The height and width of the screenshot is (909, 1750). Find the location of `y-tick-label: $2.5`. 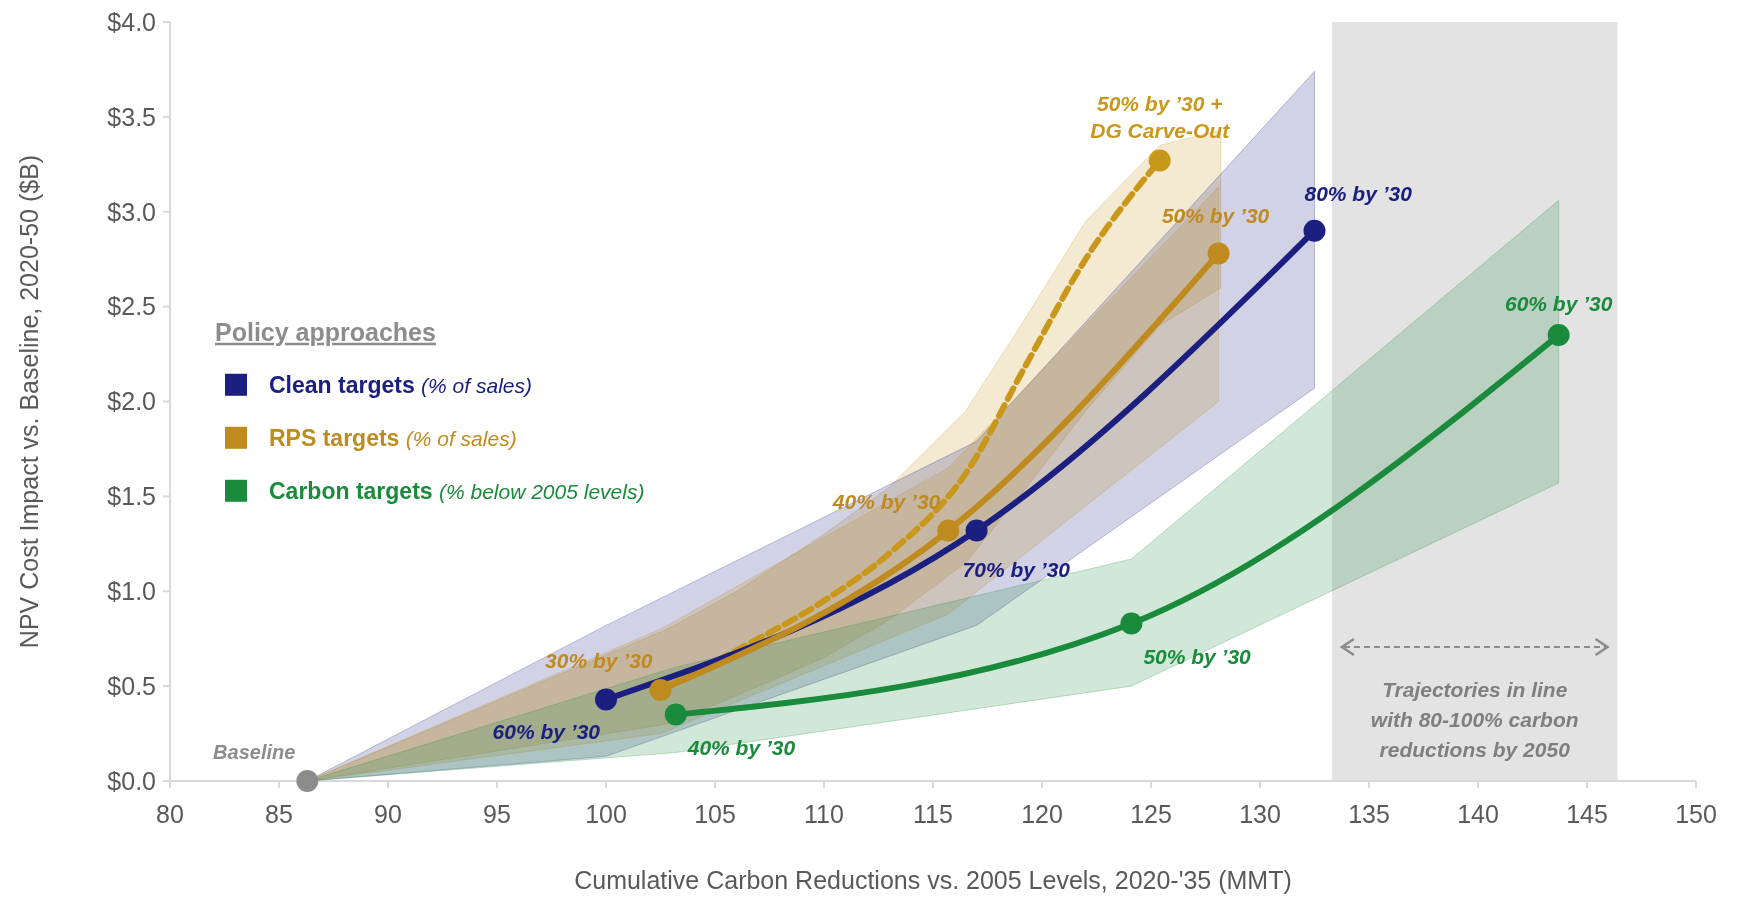

y-tick-label: $2.5 is located at coordinates (131, 306).